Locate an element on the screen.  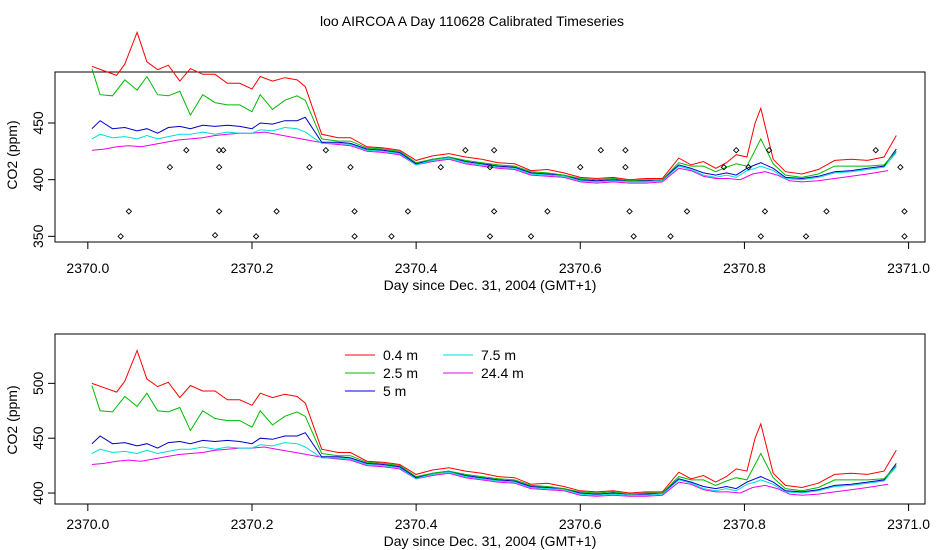
top-x-axis: 2370.0 2370.2 2370.4 2370.6 2370.8 2371.0 is located at coordinates (498, 259).